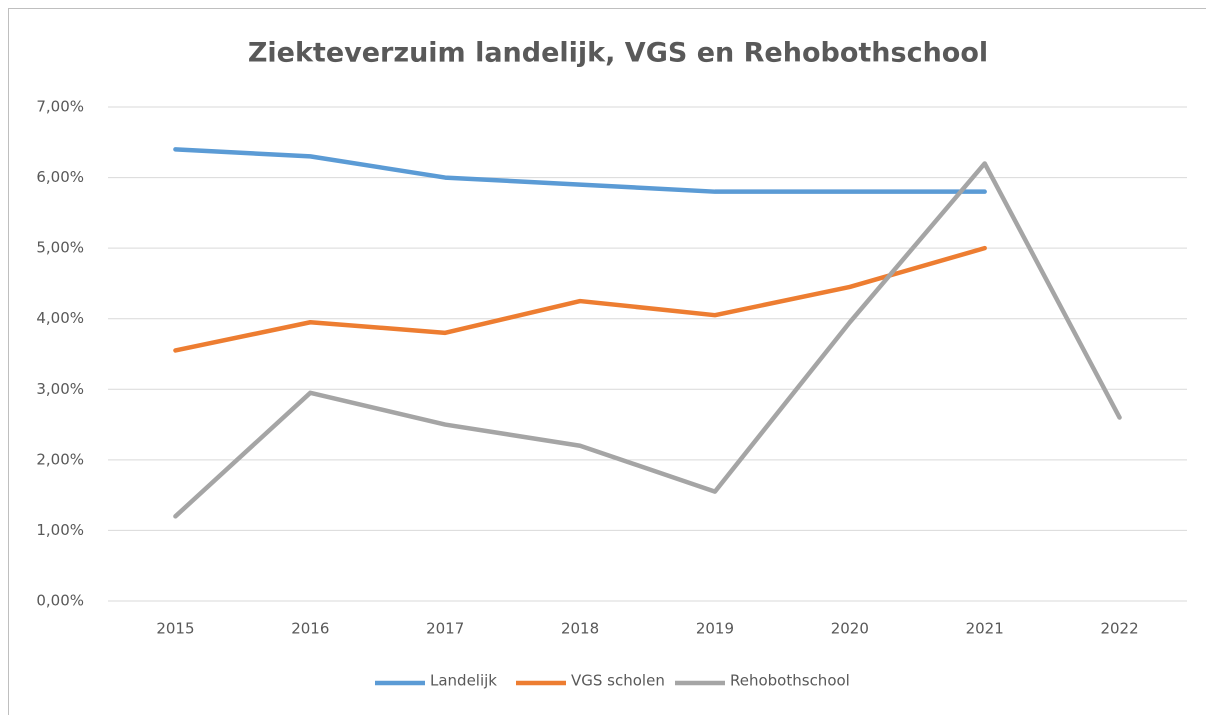 The width and height of the screenshot is (1206, 715). What do you see at coordinates (463, 681) in the screenshot?
I see `legend-label: Landelijk` at bounding box center [463, 681].